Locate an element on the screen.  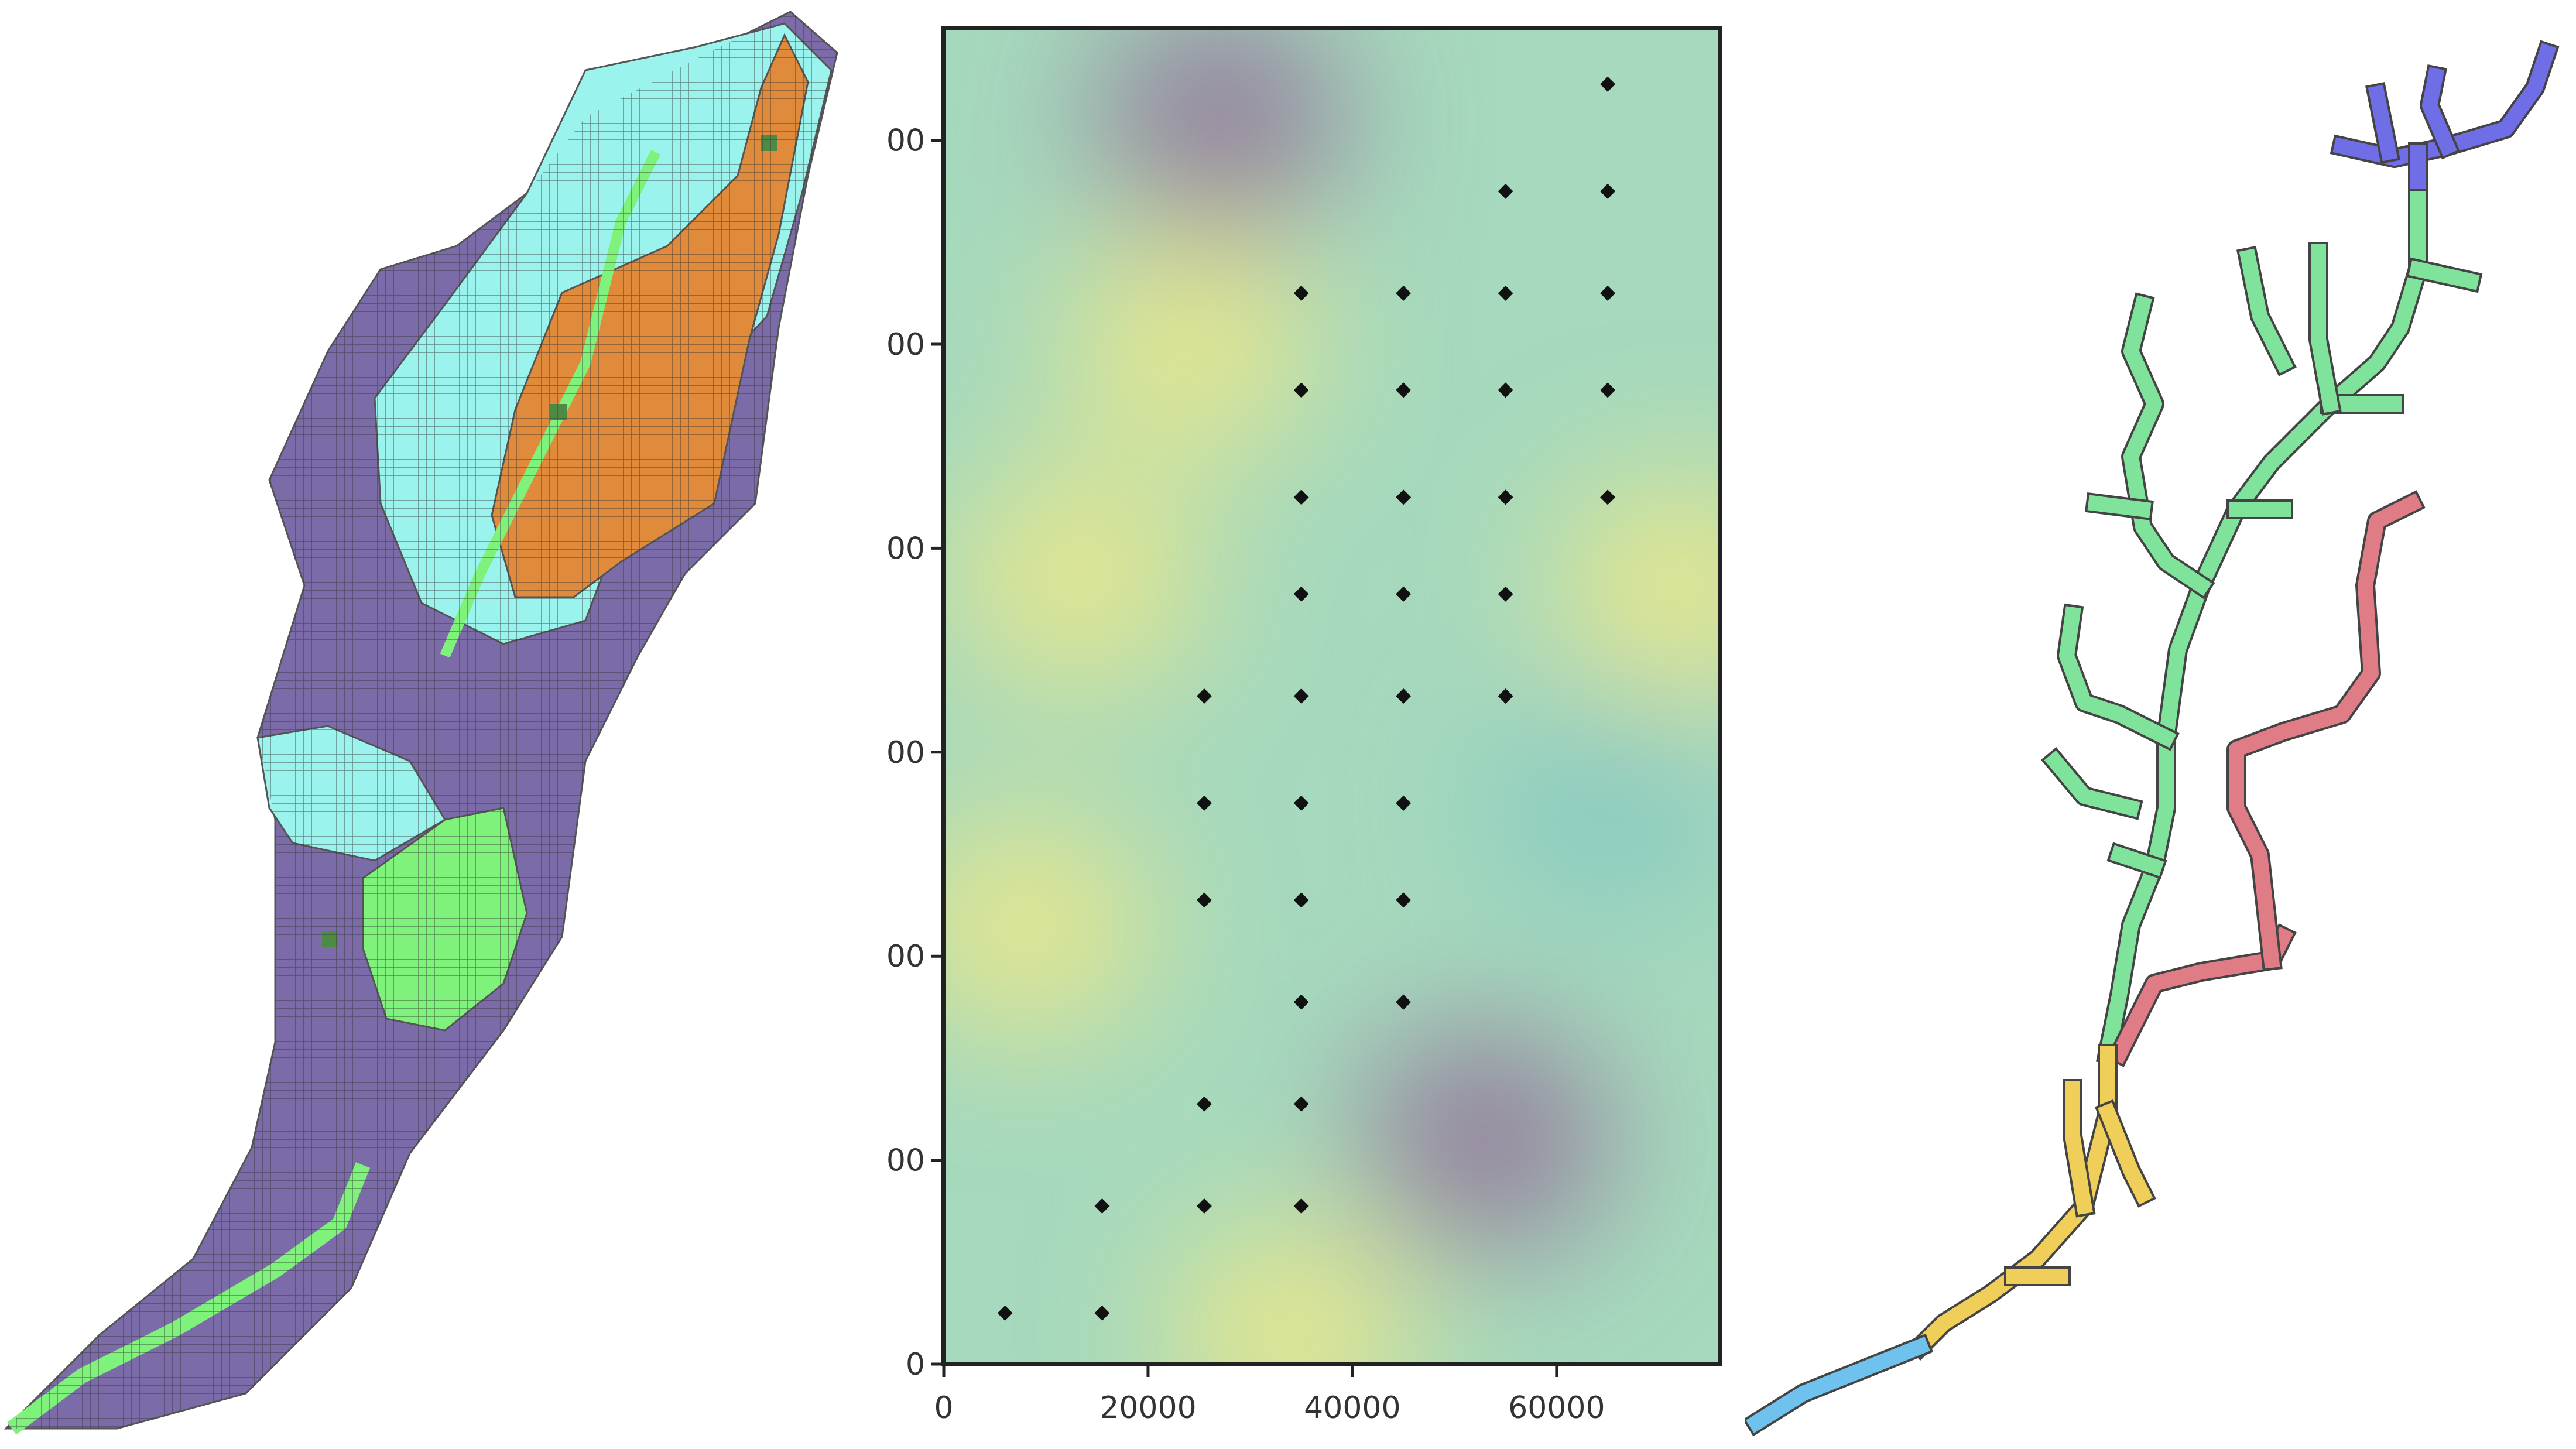
x-tick-label: 0 is located at coordinates (943, 1408).